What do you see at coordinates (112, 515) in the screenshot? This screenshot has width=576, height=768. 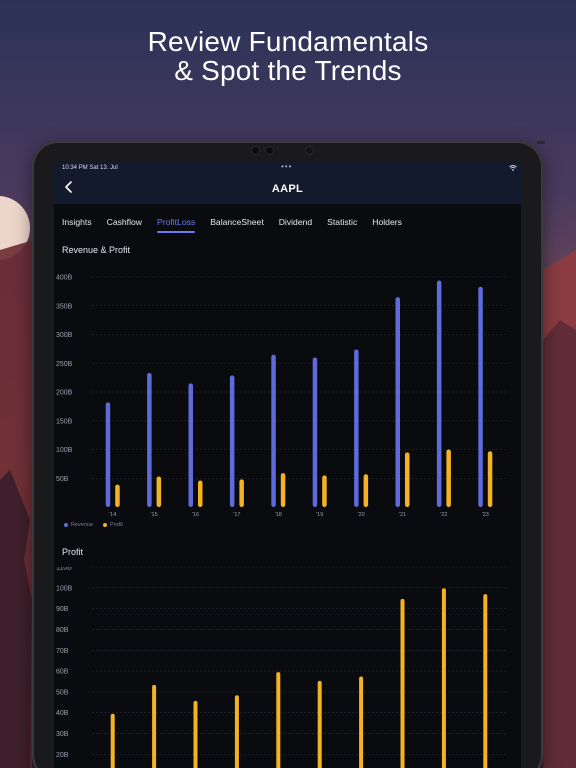 I see `x-tick-label: '14` at bounding box center [112, 515].